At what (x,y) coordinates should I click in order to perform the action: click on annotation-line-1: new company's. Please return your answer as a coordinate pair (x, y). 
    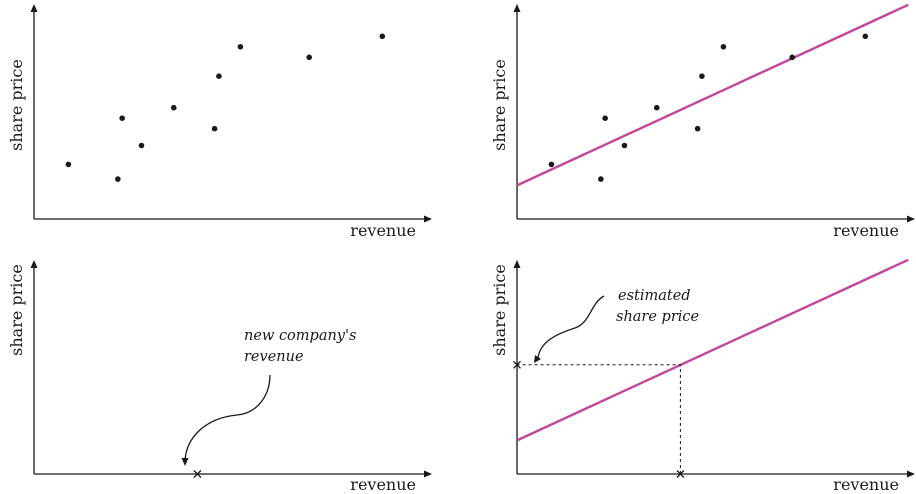
    Looking at the image, I should click on (300, 336).